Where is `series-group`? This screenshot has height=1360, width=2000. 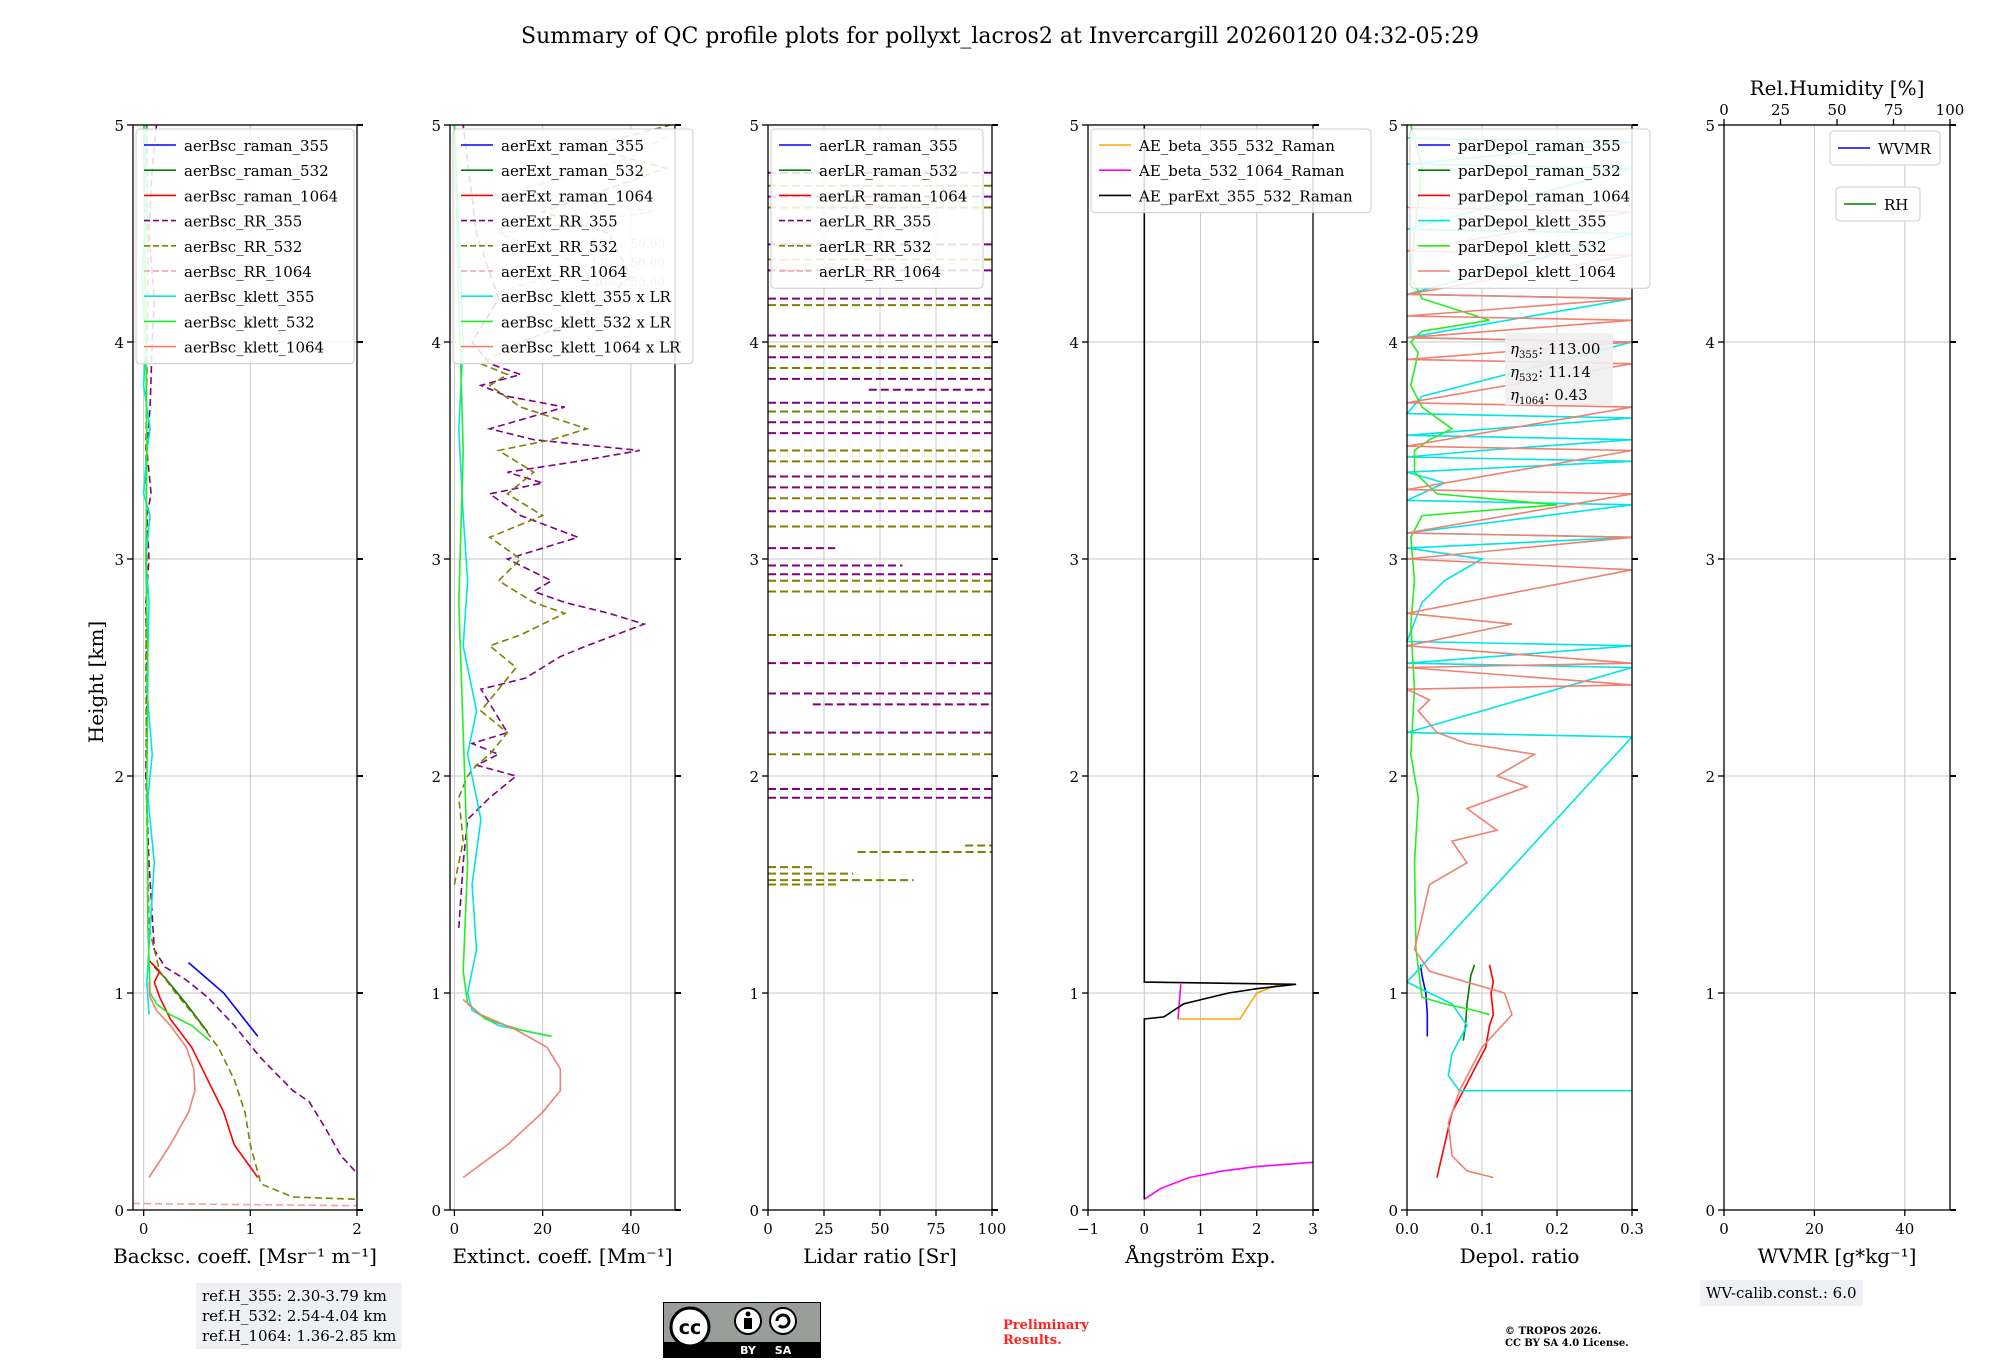 series-group is located at coordinates (245, 666).